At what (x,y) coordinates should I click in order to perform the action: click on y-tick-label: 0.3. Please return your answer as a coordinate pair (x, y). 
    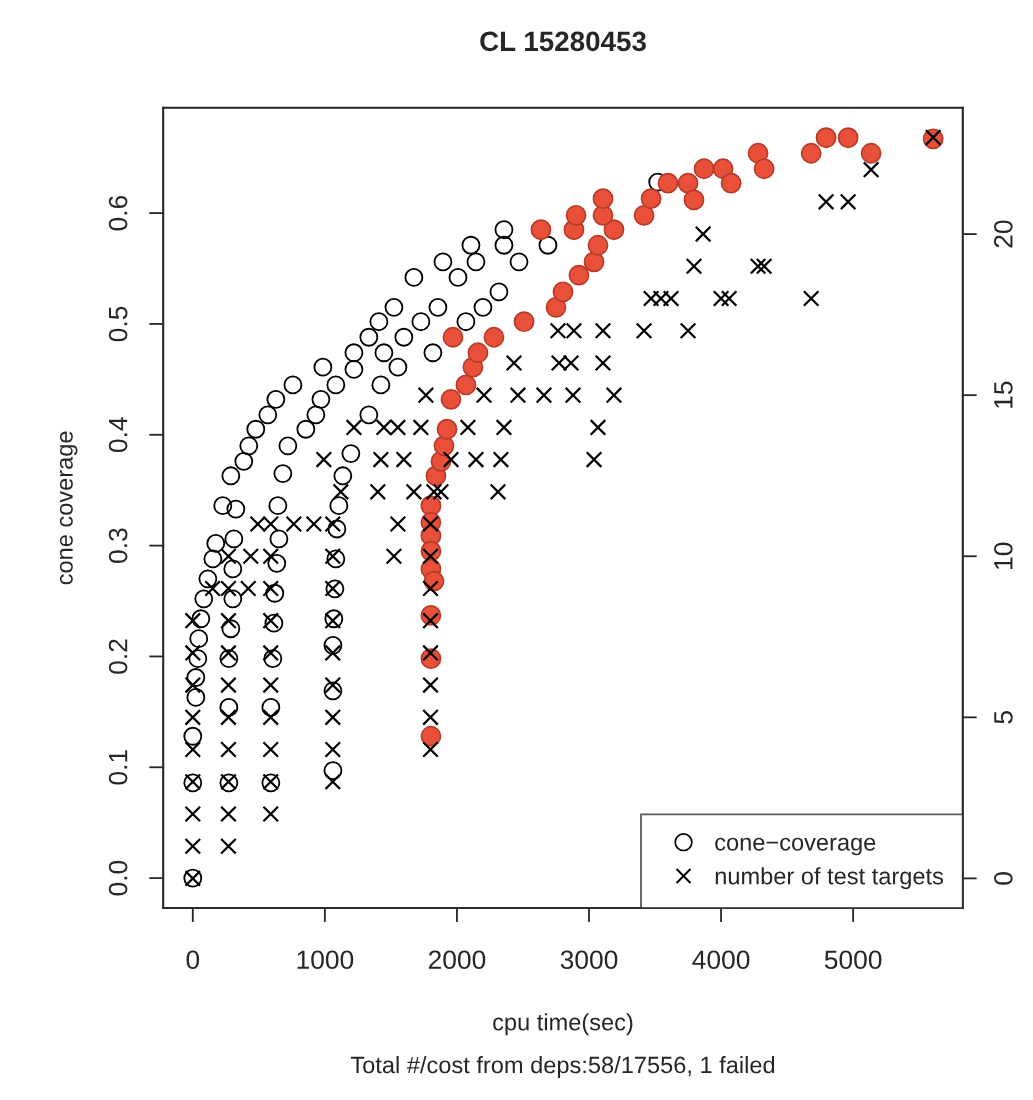
    Looking at the image, I should click on (118, 545).